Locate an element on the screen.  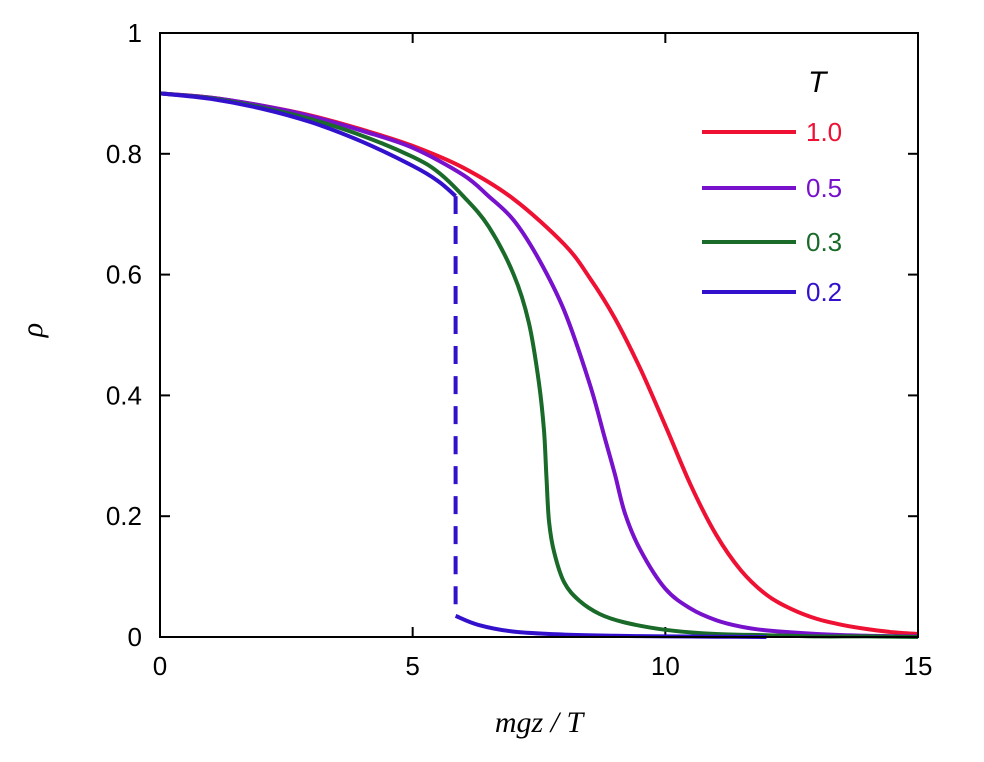
y-tick-label: 0 is located at coordinates (135, 637).